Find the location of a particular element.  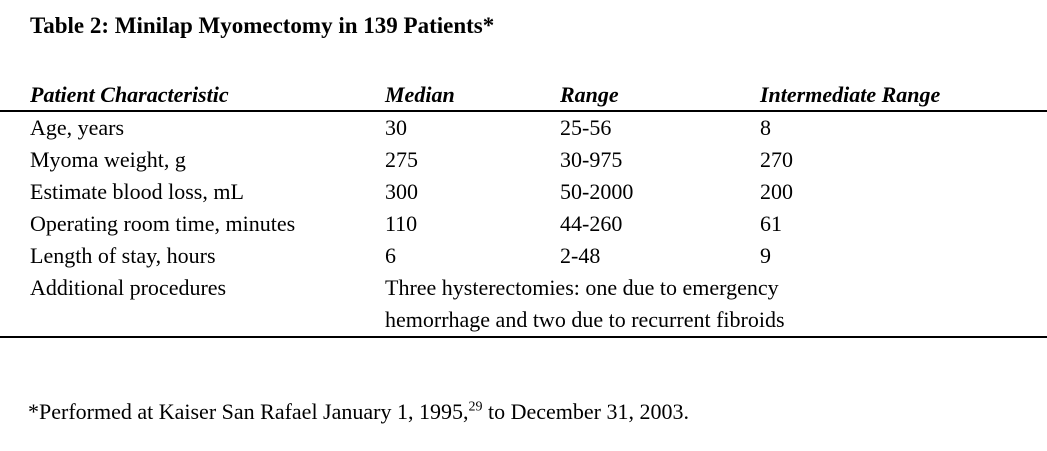

table-row-age: Age, years 30 25-56 8 is located at coordinates (523, 128).